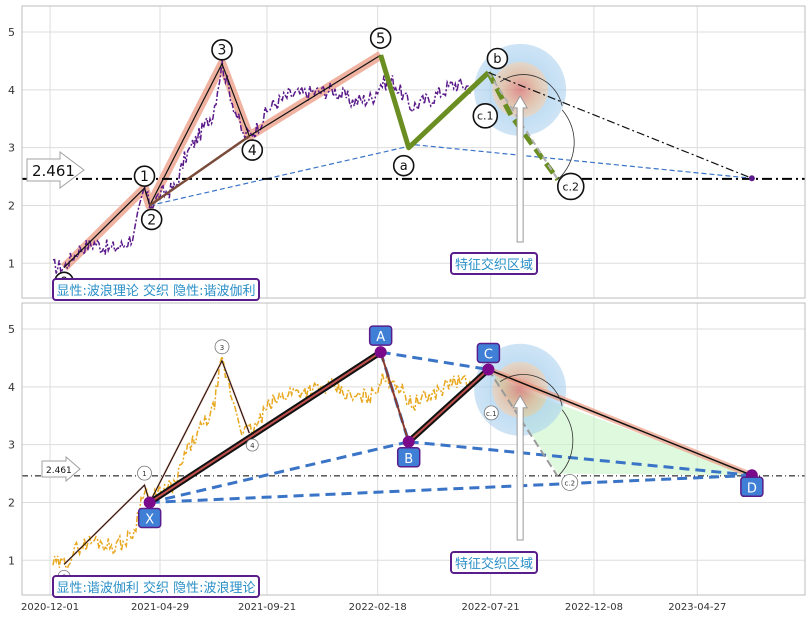  I want to click on bottom-caption-text: 显性:谐波伽利 交织 隐性:波浪理论, so click(155, 588).